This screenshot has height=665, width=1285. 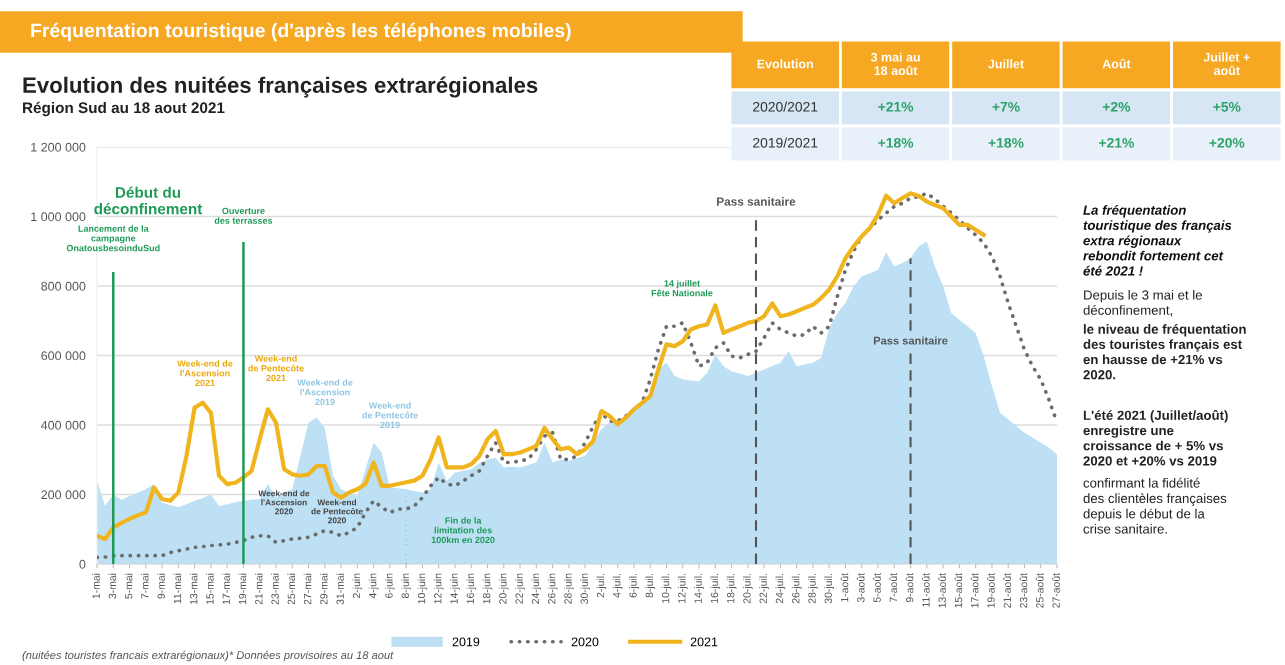 I want to click on x-tick-label: 5-août, so click(x=877, y=588).